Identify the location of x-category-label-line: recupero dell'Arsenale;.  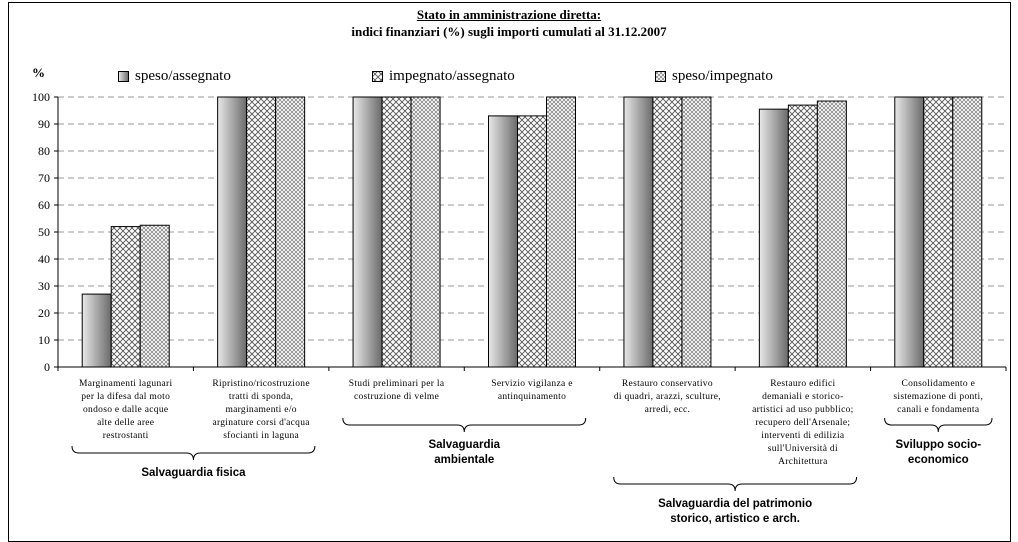
(803, 423).